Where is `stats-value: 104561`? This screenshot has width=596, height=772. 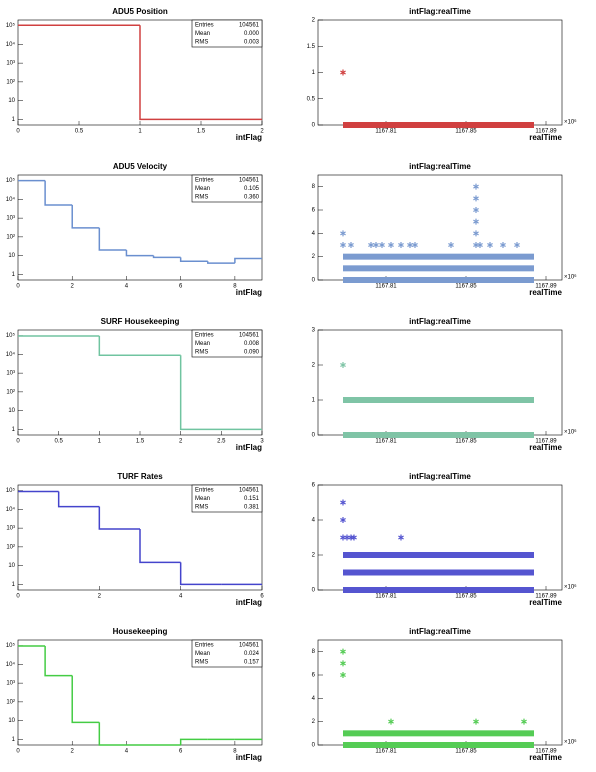 stats-value: 104561 is located at coordinates (249, 181).